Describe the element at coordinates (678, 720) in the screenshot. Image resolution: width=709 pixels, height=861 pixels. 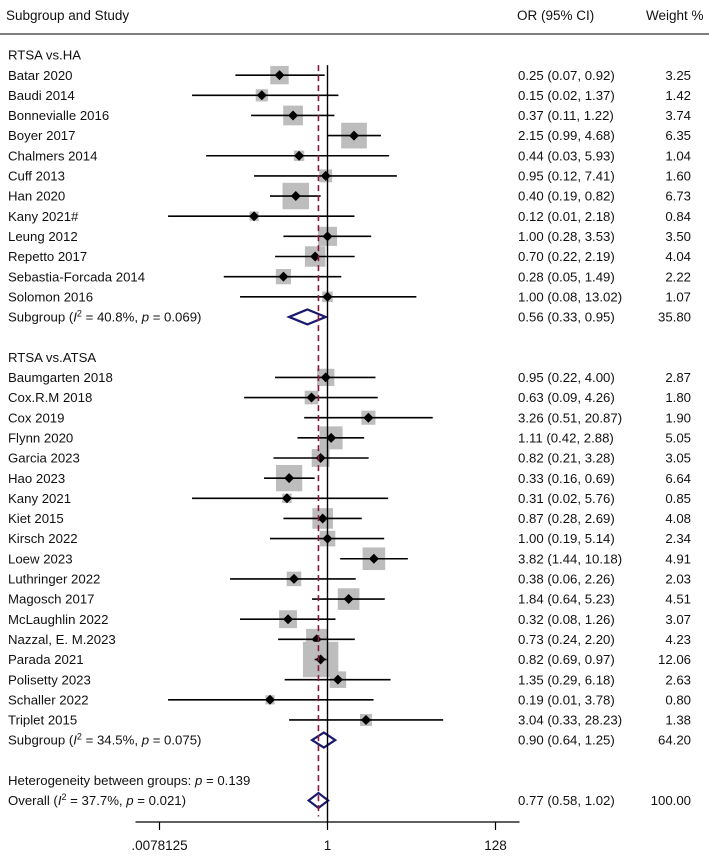
I see `study-weight: 1.38` at that location.